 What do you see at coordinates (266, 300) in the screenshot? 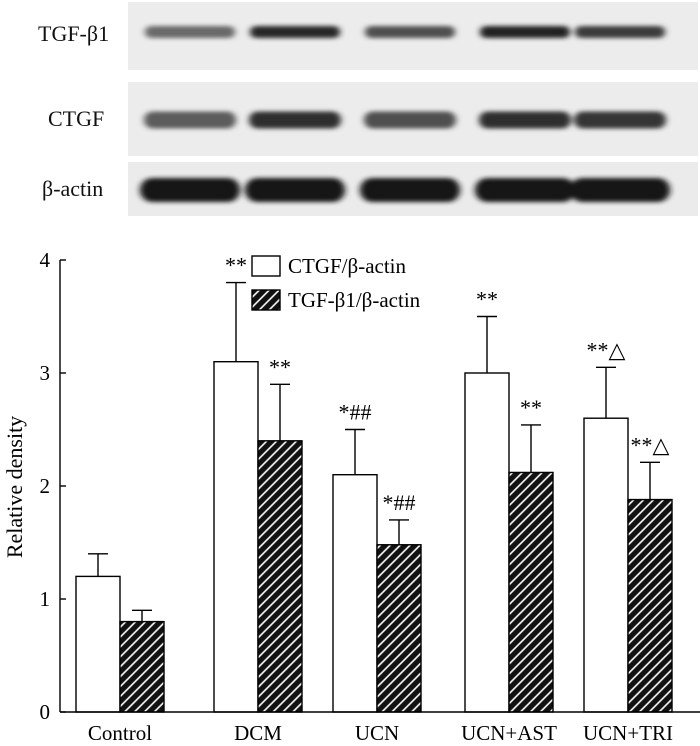
I see `legend-swatch-tgf-beta1` at bounding box center [266, 300].